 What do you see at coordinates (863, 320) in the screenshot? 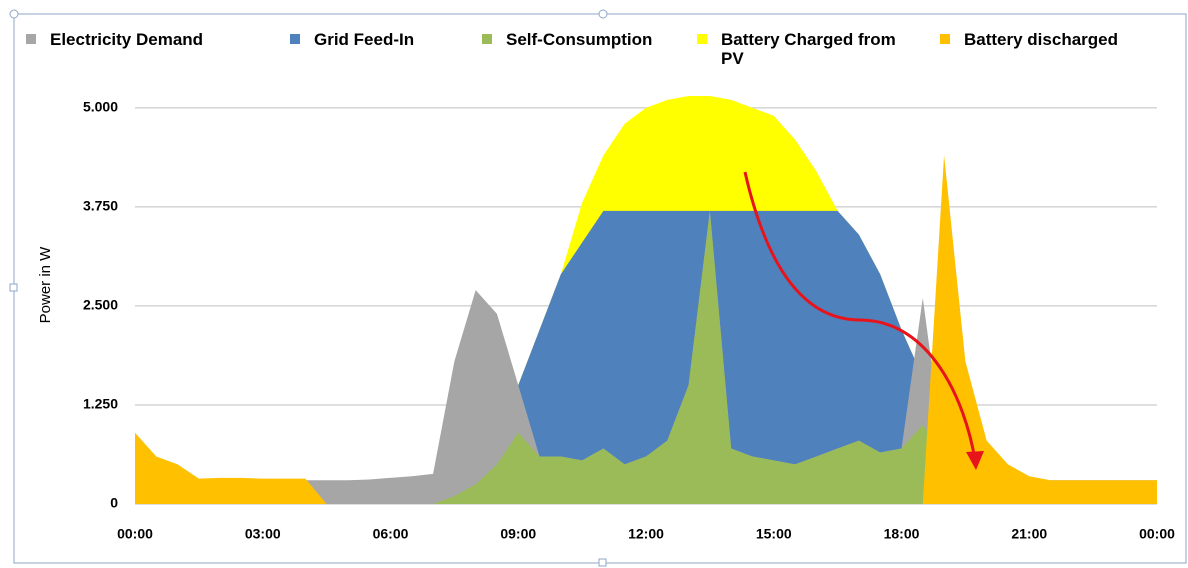
I see `annotation-arrow` at bounding box center [863, 320].